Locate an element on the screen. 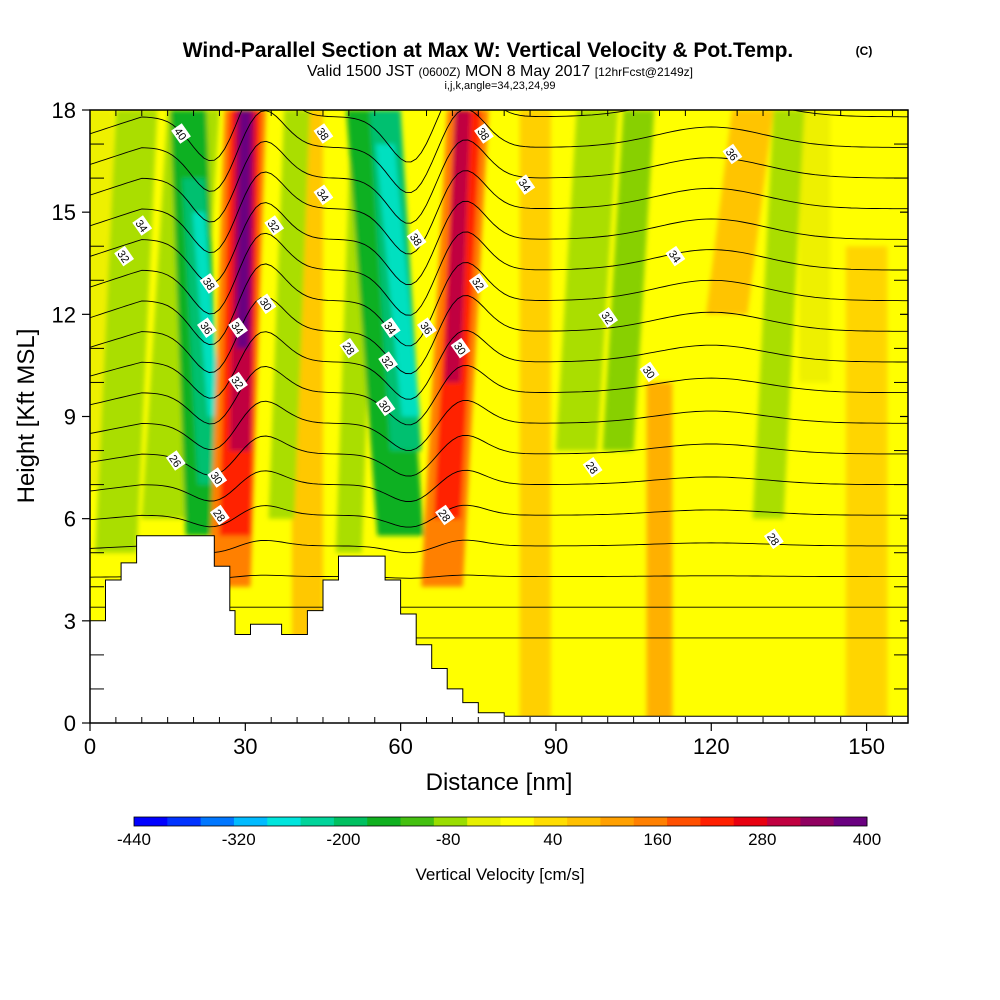 Image resolution: width=1000 pixels, height=1000 pixels. y-tick-label: 15 is located at coordinates (64, 212).